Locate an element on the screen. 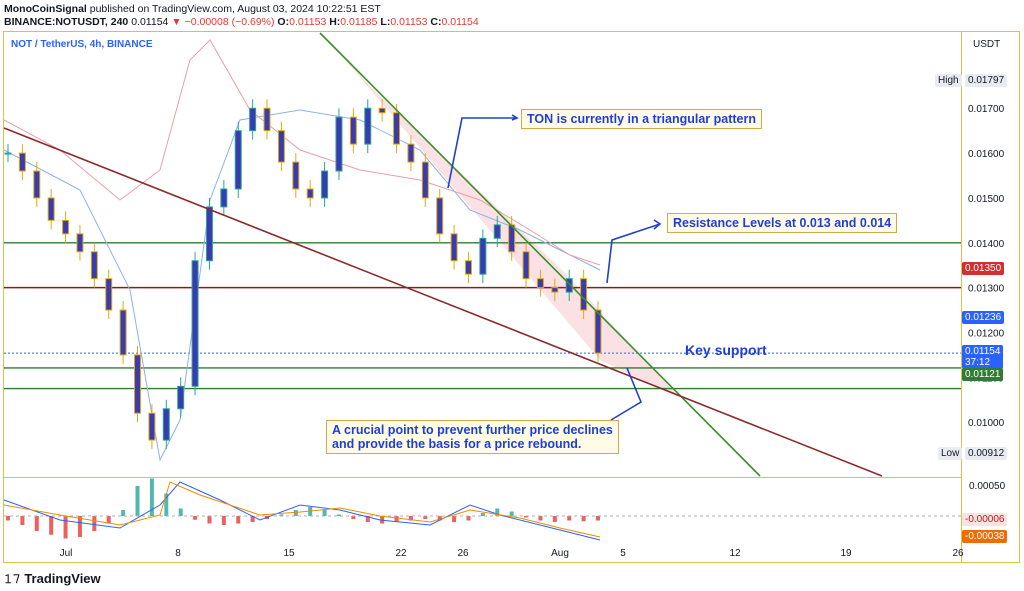 The height and width of the screenshot is (591, 1024). open-label: O: is located at coordinates (282, 22).